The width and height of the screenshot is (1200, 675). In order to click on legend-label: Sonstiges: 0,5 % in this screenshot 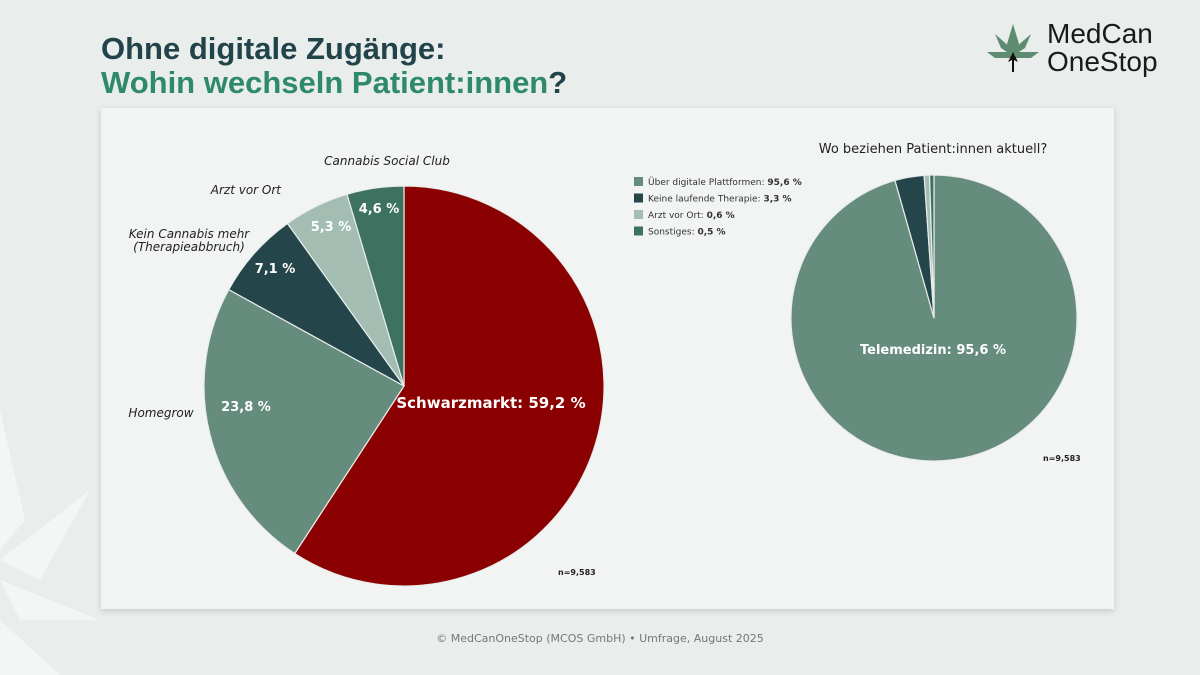, I will do `click(687, 233)`.